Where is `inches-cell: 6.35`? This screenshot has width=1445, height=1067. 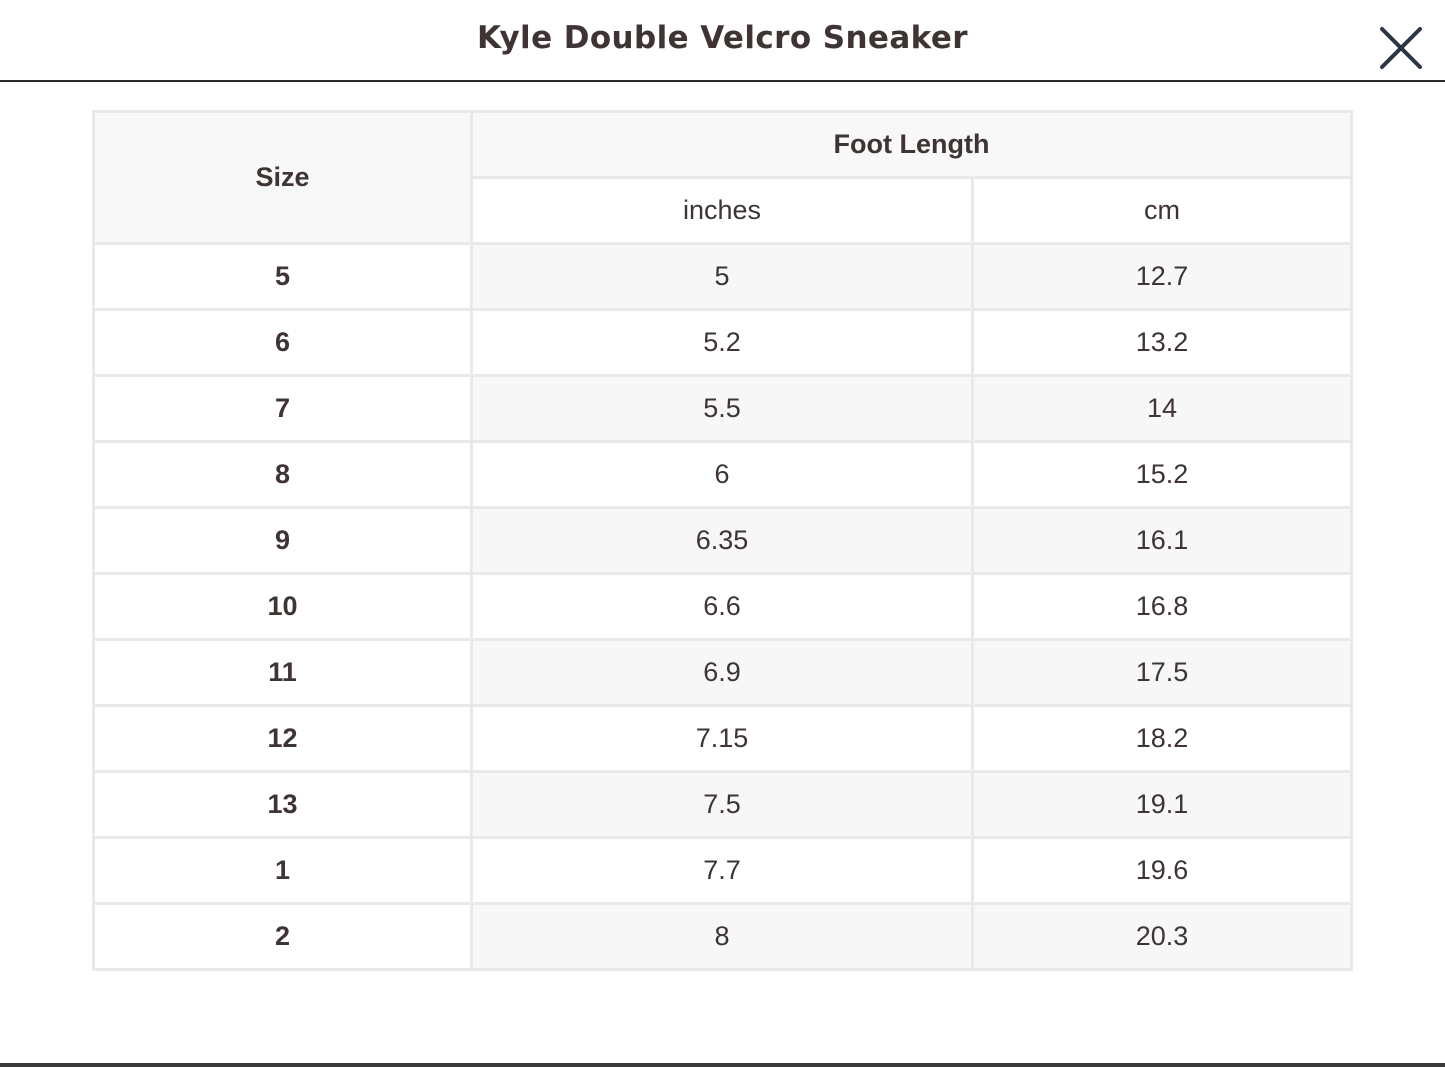
inches-cell: 6.35 is located at coordinates (722, 540).